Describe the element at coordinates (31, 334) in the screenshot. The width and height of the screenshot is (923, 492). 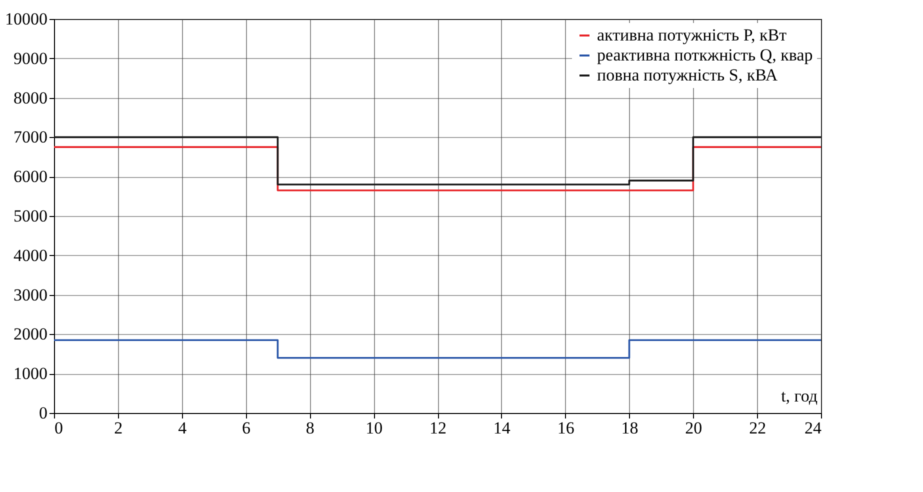
I see `y-tick-label: 2000` at that location.